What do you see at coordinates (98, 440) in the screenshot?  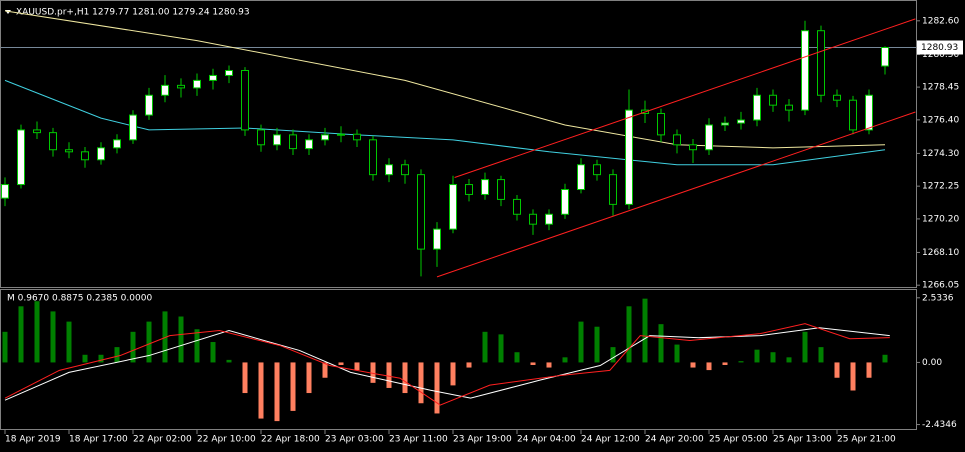 I see `x-tick-label: 18 Apr 17:00` at bounding box center [98, 440].